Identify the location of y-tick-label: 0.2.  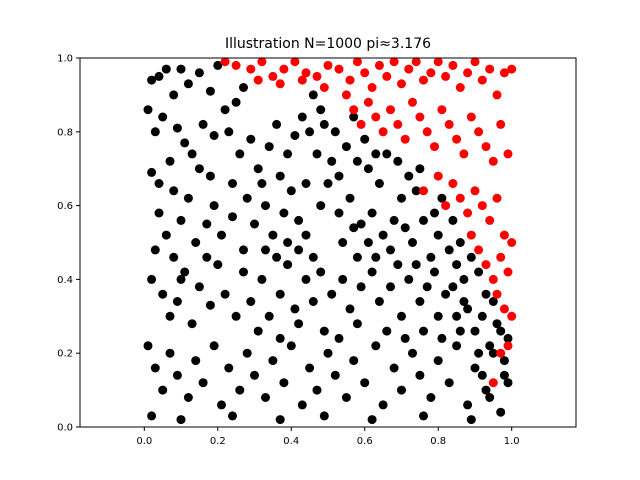
(65, 354).